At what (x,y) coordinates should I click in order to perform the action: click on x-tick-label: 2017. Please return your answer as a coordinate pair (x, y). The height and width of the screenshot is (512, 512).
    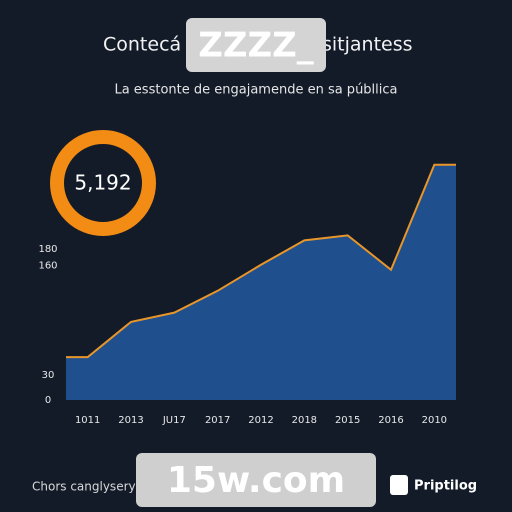
    Looking at the image, I should click on (217, 420).